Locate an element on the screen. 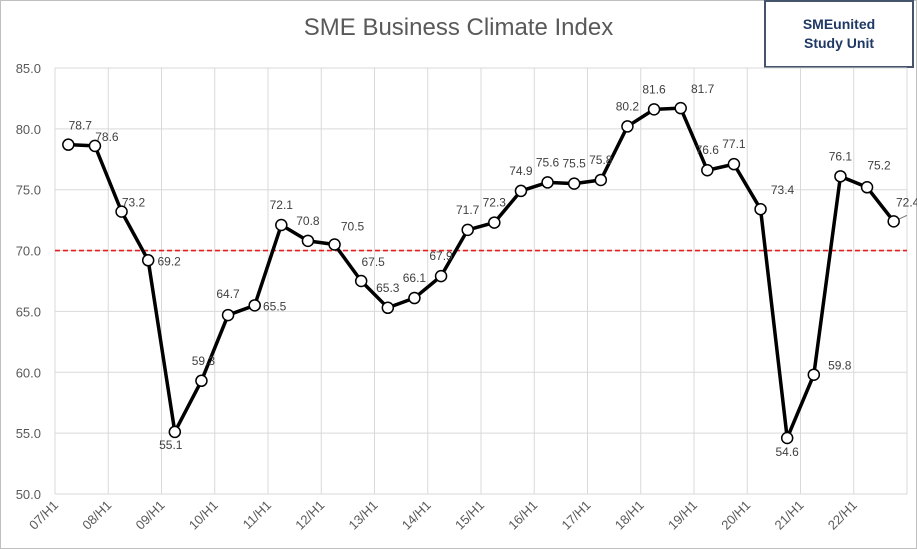 The width and height of the screenshot is (917, 549). chart-title: SME Business Climate Index is located at coordinates (458, 27).